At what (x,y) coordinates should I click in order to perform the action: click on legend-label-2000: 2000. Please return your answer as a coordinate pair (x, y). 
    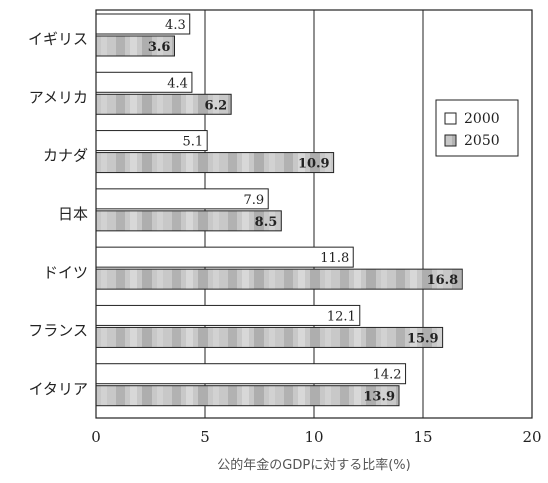
    Looking at the image, I should click on (482, 119).